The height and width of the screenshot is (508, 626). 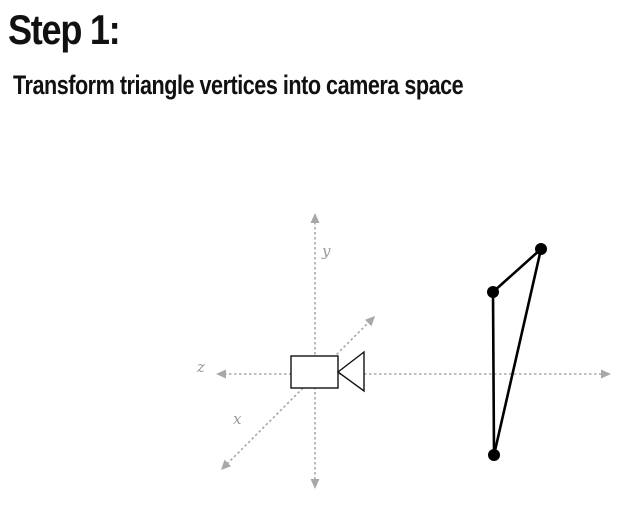 I want to click on triangle-edge-long, so click(x=517, y=352).